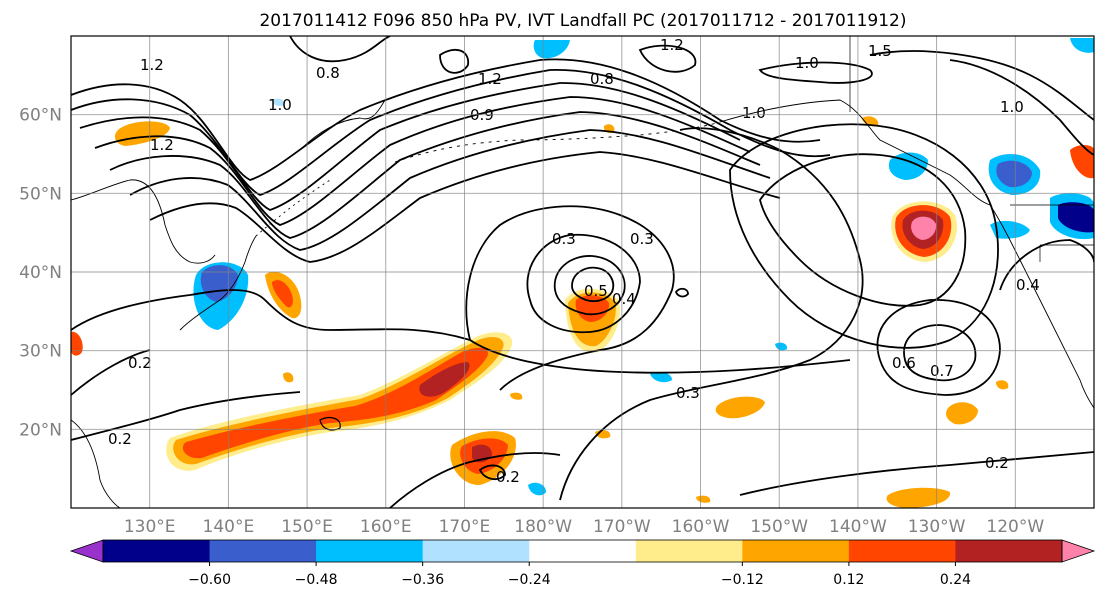  What do you see at coordinates (529, 580) in the screenshot?
I see `colorbar-tick-label: −0.24` at bounding box center [529, 580].